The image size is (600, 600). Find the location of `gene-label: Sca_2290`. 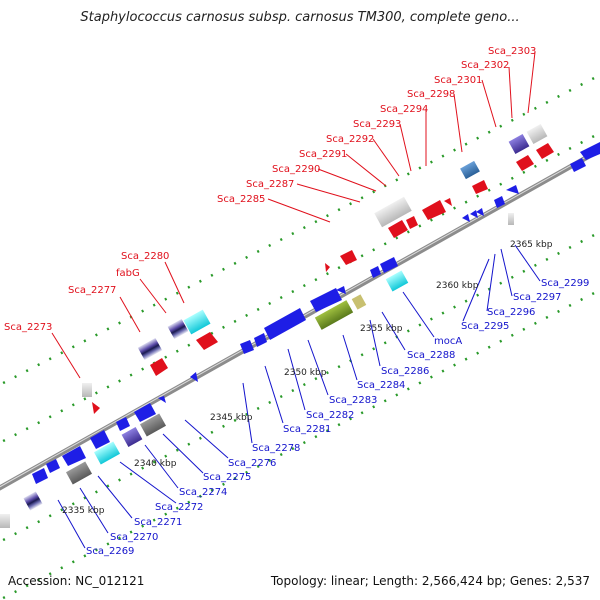

gene-label: Sca_2290 is located at coordinates (296, 169).